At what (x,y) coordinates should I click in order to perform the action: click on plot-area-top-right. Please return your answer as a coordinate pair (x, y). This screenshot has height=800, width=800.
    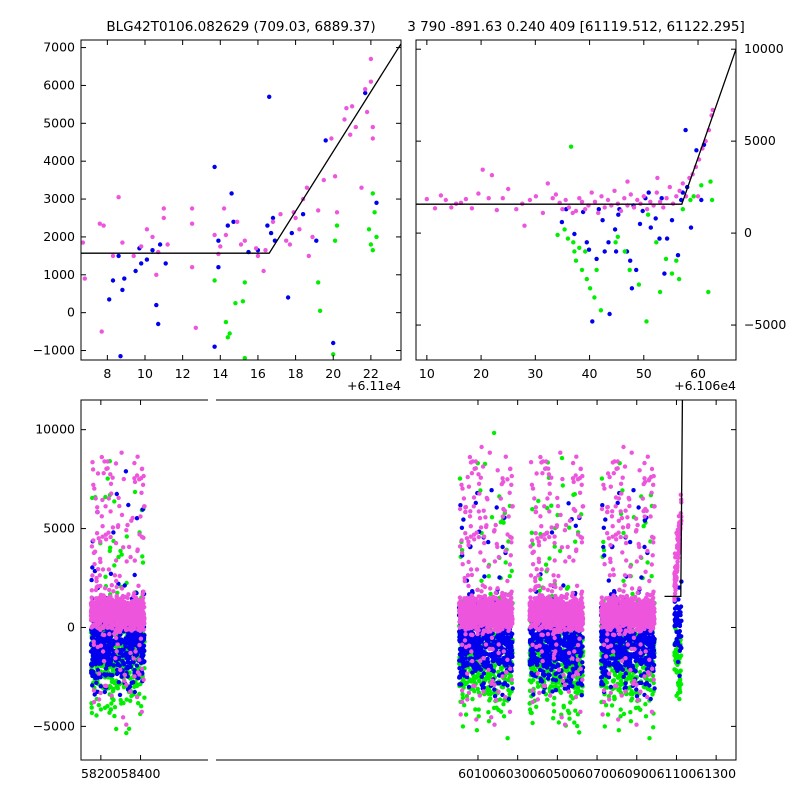
    Looking at the image, I should click on (576, 186).